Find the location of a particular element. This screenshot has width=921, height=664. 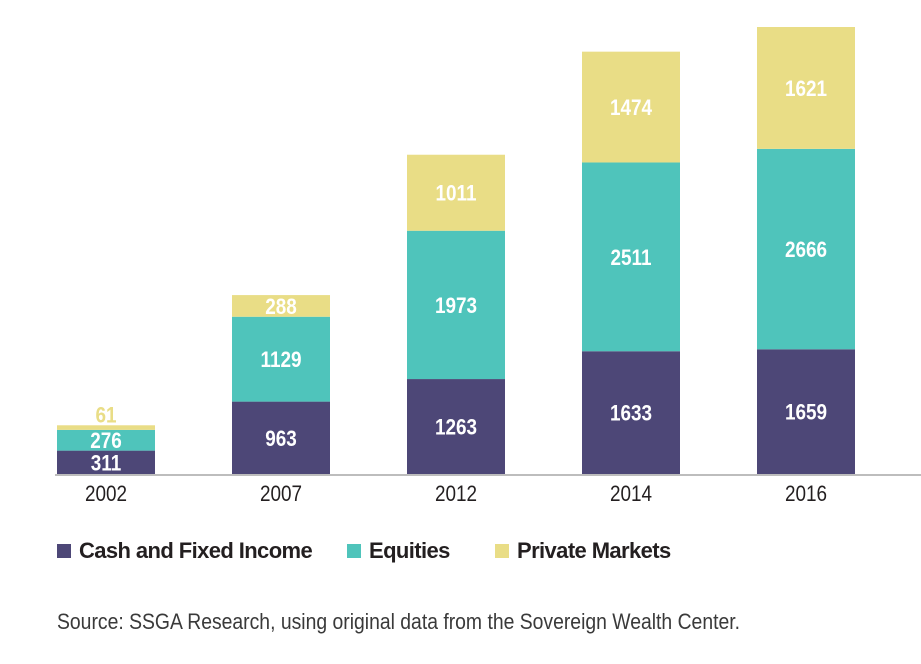

legend-label: Cash and Fixed Income is located at coordinates (196, 550).